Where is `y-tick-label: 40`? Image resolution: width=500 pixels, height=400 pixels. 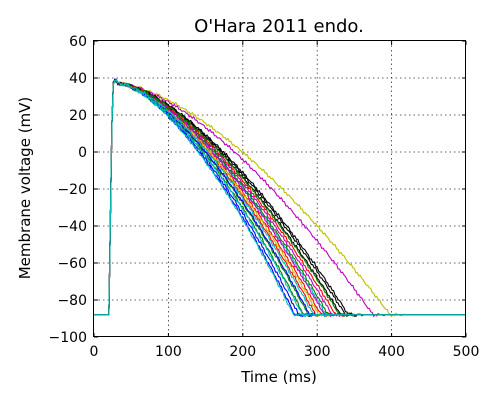
y-tick-label: 40 is located at coordinates (78, 79).